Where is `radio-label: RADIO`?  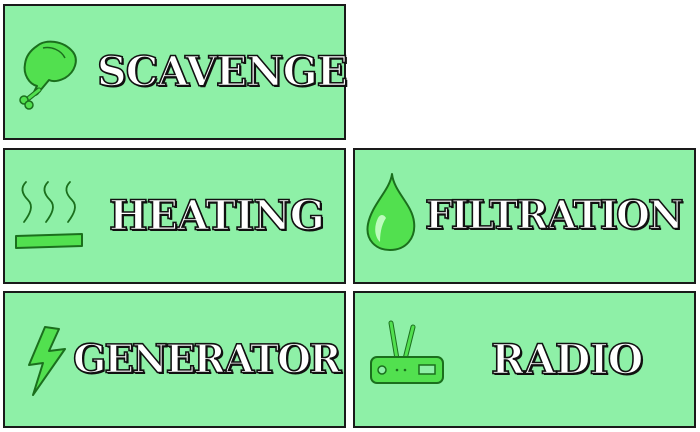 radio-label: RADIO is located at coordinates (567, 359).